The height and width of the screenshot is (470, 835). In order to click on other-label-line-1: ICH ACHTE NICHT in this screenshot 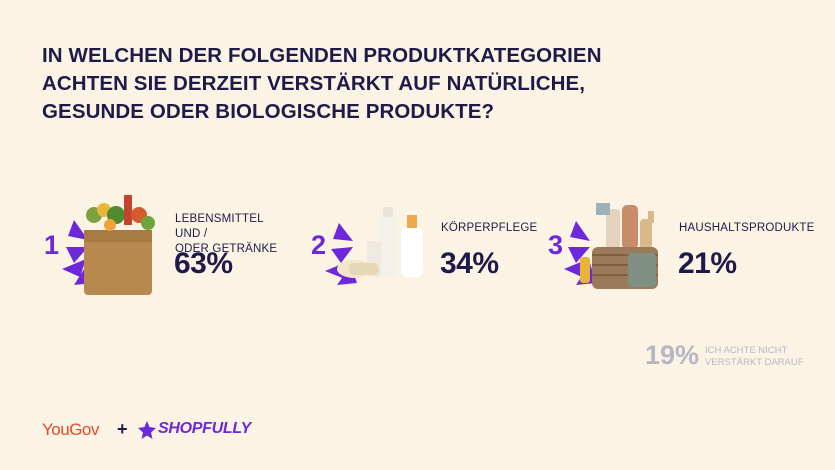, I will do `click(746, 350)`.